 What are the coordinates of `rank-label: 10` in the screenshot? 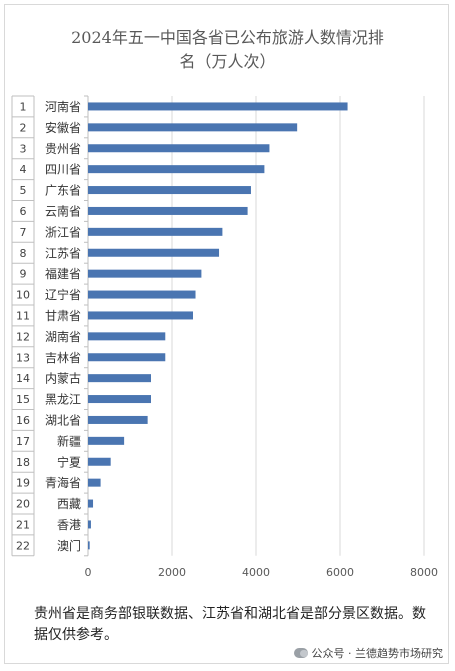 It's located at (23, 295).